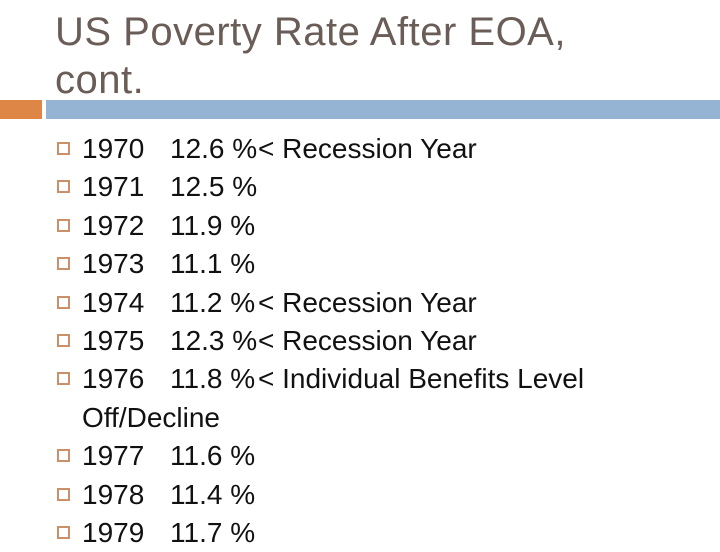 The width and height of the screenshot is (720, 552). I want to click on rate-text: 12.3 %, so click(214, 340).